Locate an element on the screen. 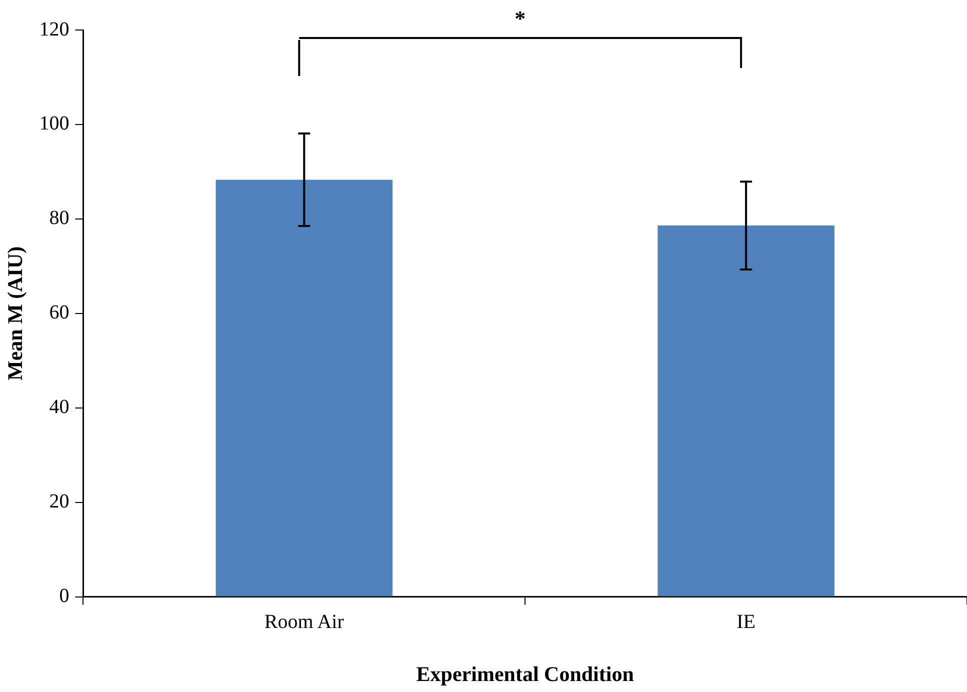 The width and height of the screenshot is (967, 692). y-tick-label: 120 is located at coordinates (54, 29).